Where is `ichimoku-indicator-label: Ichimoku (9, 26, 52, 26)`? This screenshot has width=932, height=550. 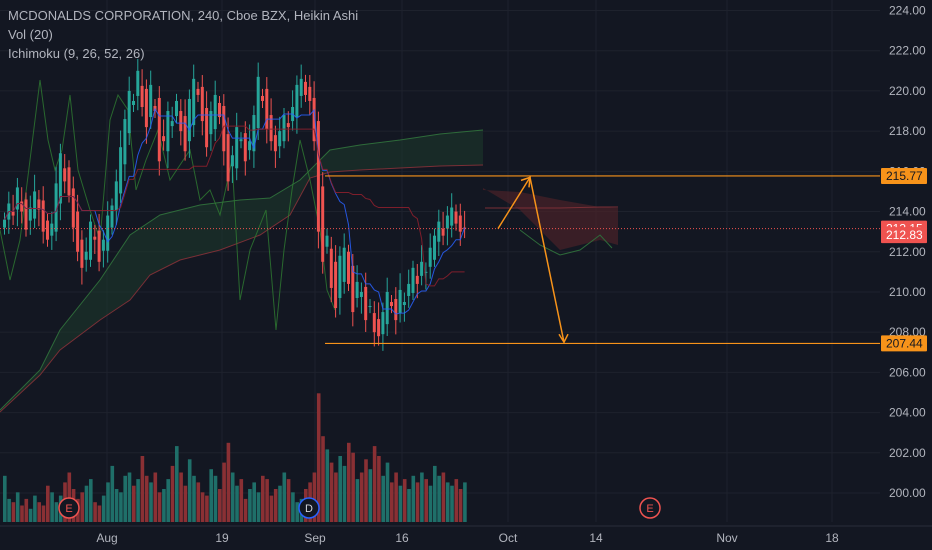 ichimoku-indicator-label: Ichimoku (9, 26, 52, 26) is located at coordinates (76, 53).